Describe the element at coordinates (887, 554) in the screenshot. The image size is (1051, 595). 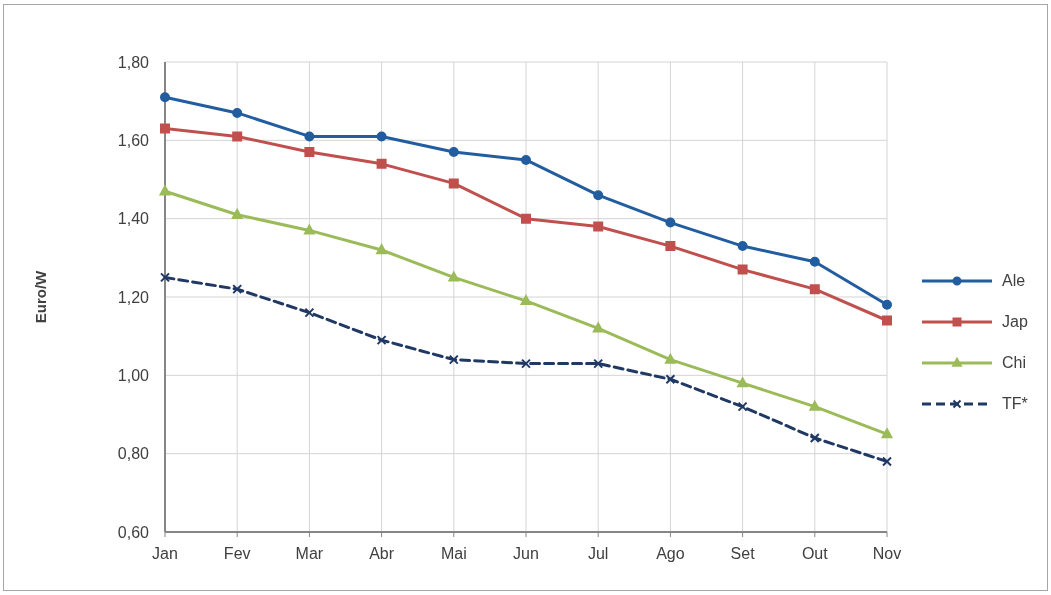
I see `x-tick-label: Nov` at that location.